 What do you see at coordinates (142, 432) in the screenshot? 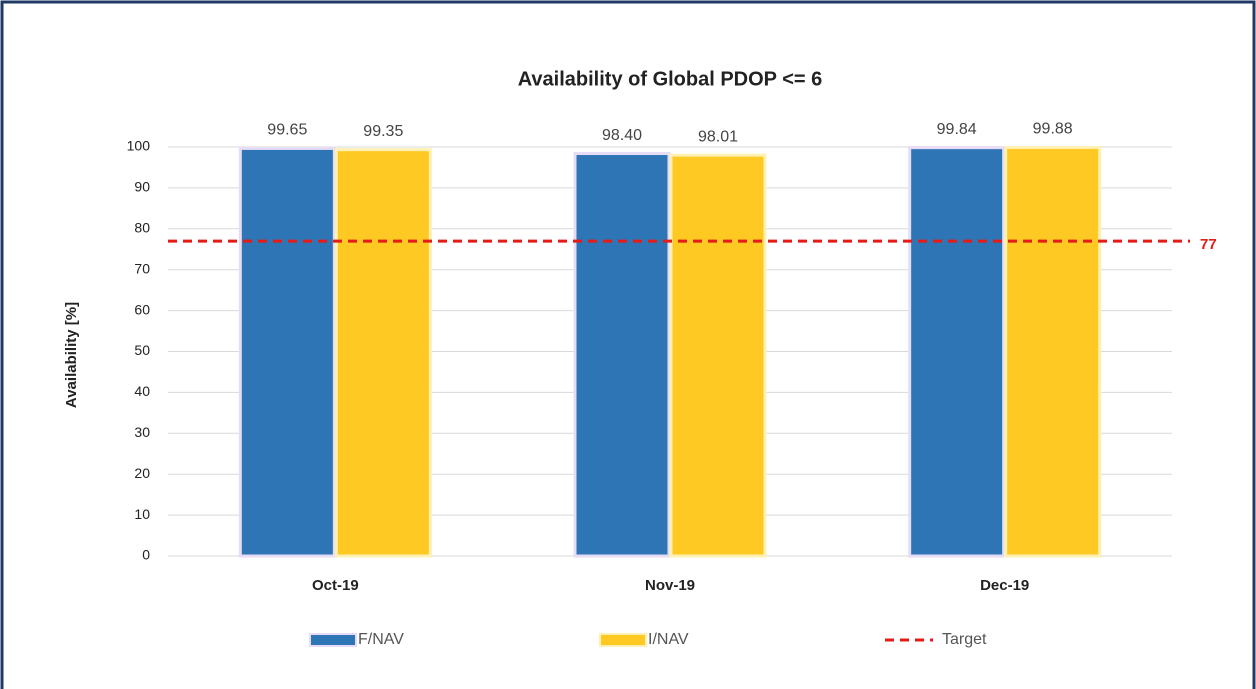
I see `y-tick-label: 30` at bounding box center [142, 432].